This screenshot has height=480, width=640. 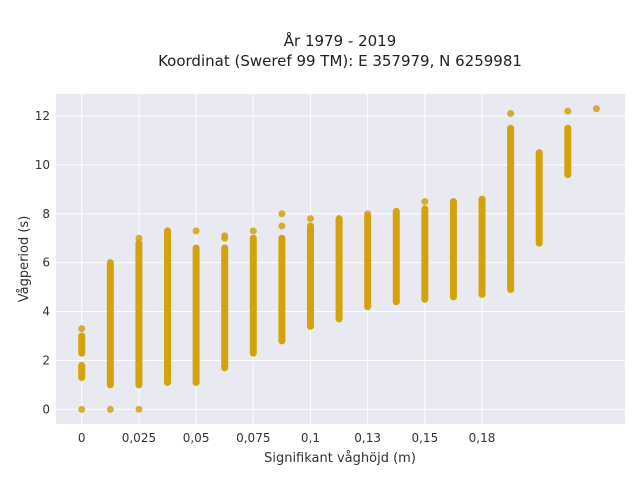 What do you see at coordinates (253, 438) in the screenshot?
I see `x-tick-label: 0,075` at bounding box center [253, 438].